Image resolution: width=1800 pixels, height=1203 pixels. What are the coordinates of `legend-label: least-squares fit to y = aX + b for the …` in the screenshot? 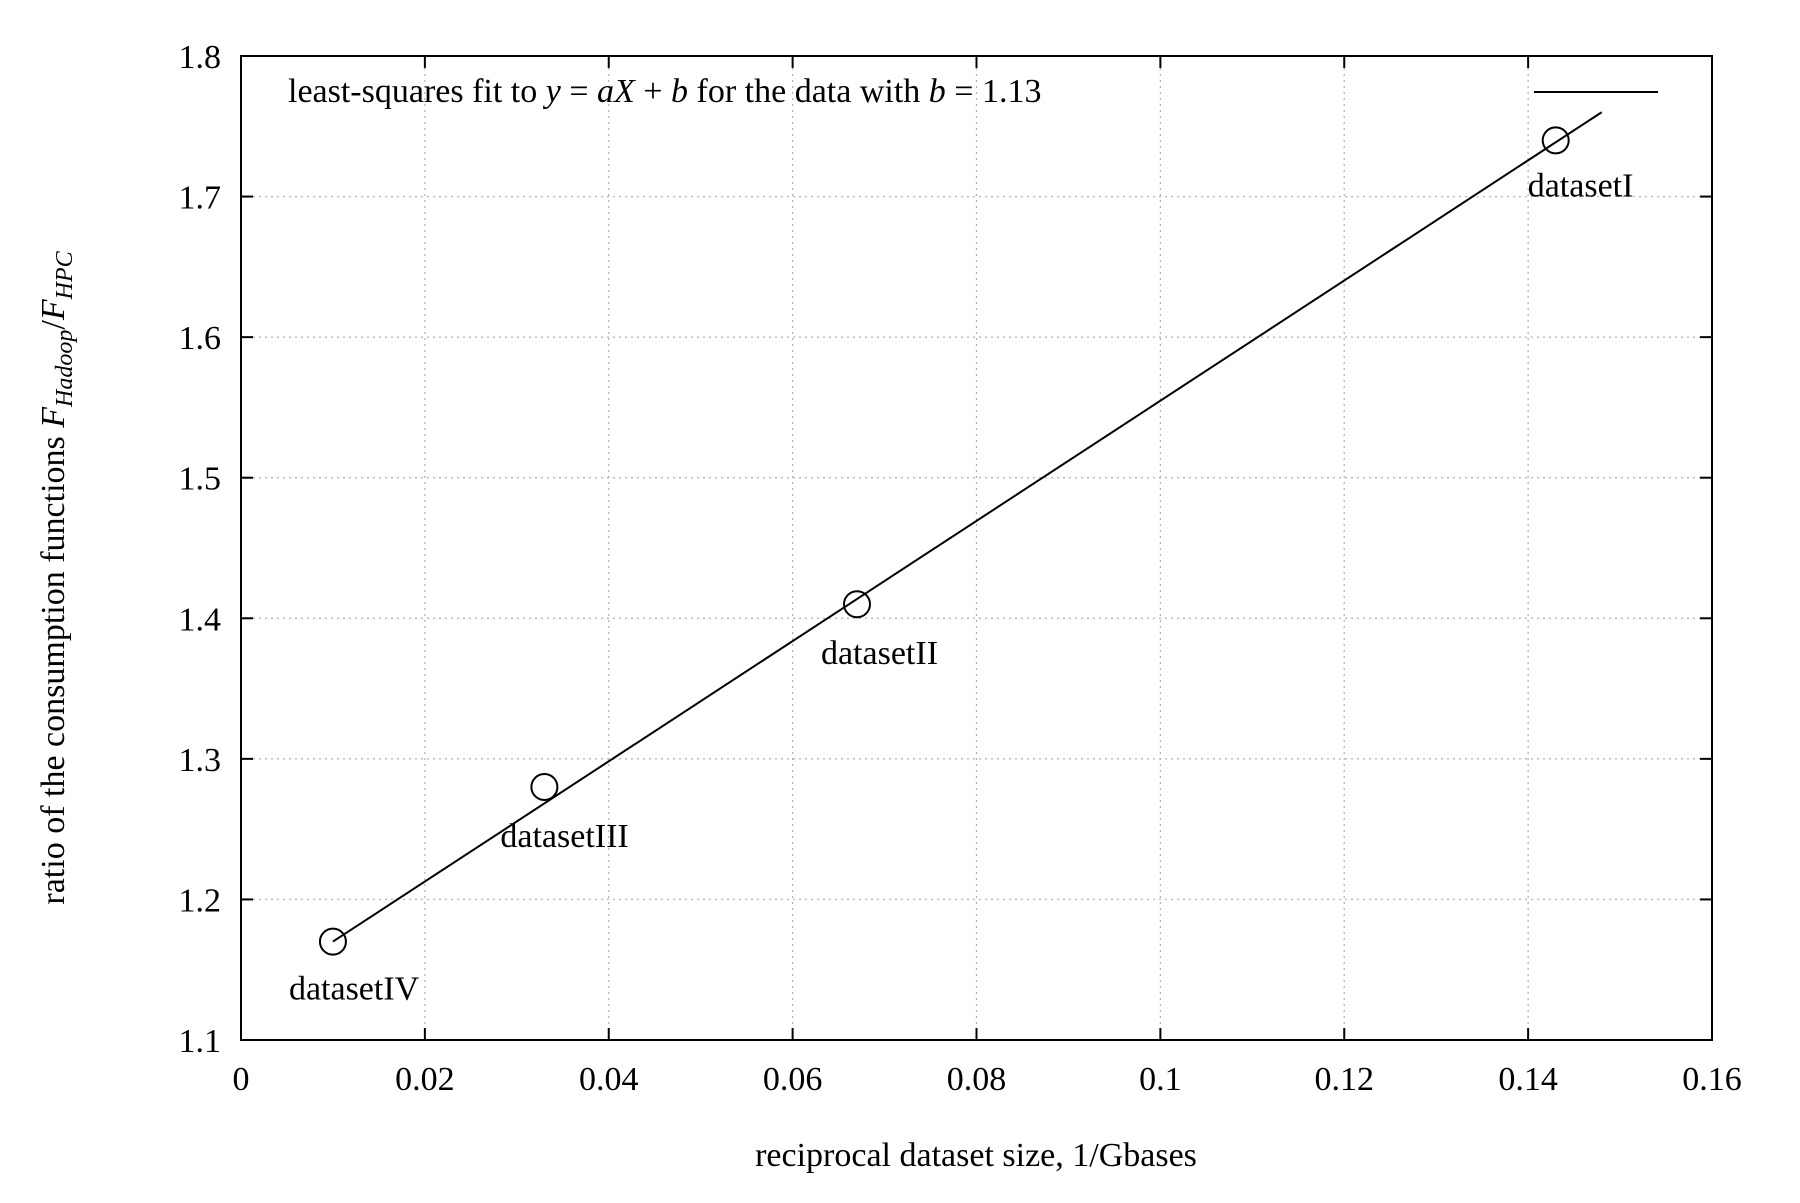 It's located at (664, 91).